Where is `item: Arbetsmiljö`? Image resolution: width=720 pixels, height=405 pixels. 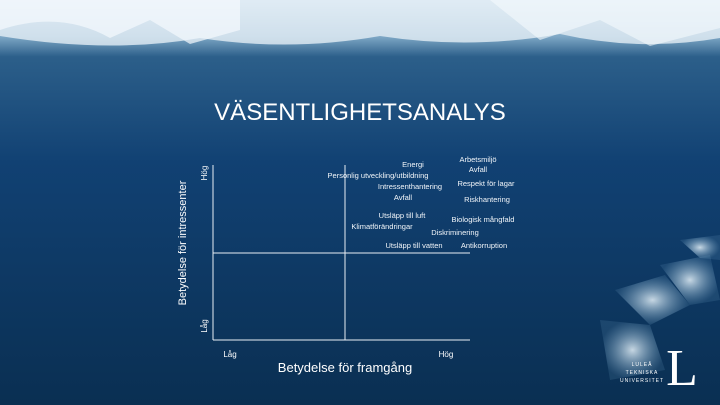 item: Arbetsmiljö is located at coordinates (477, 159).